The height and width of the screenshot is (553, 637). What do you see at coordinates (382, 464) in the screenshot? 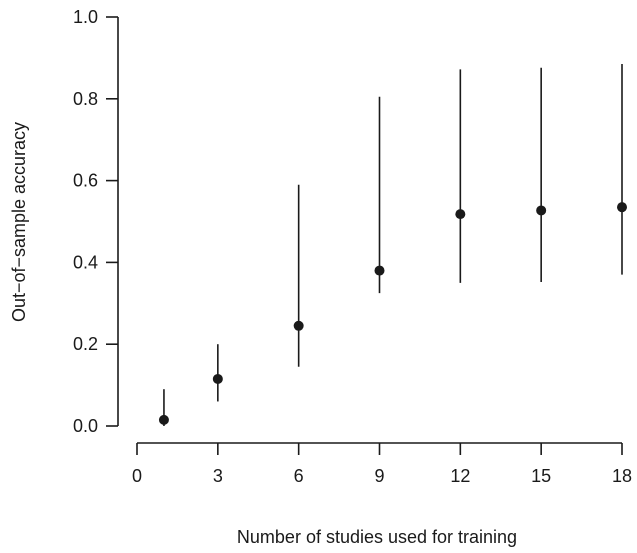
I see `x-axis: 0 3 6 9 12 15 18` at bounding box center [382, 464].